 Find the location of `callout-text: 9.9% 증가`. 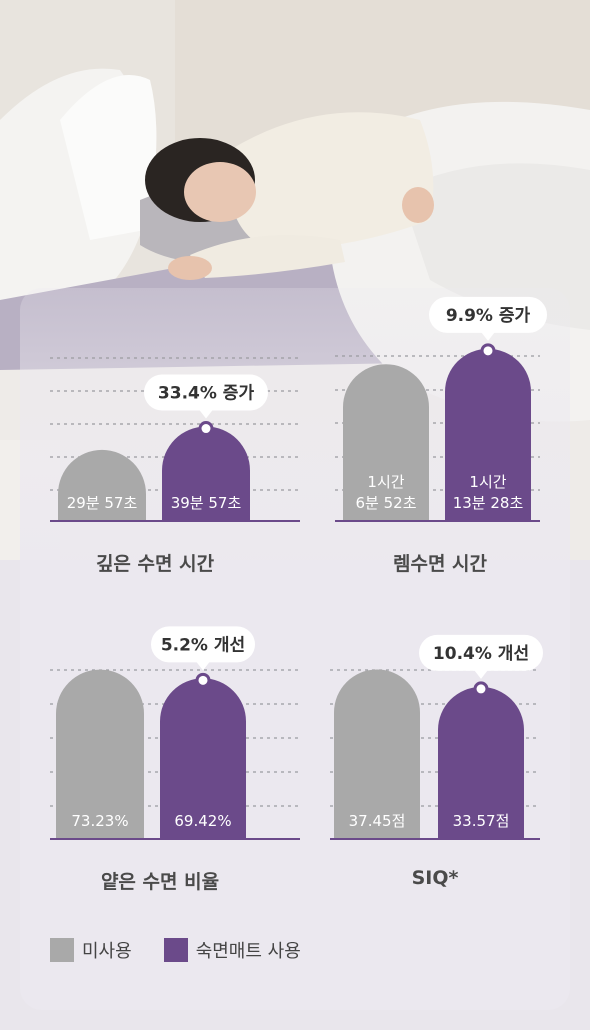

callout-text: 9.9% 증가 is located at coordinates (488, 316).